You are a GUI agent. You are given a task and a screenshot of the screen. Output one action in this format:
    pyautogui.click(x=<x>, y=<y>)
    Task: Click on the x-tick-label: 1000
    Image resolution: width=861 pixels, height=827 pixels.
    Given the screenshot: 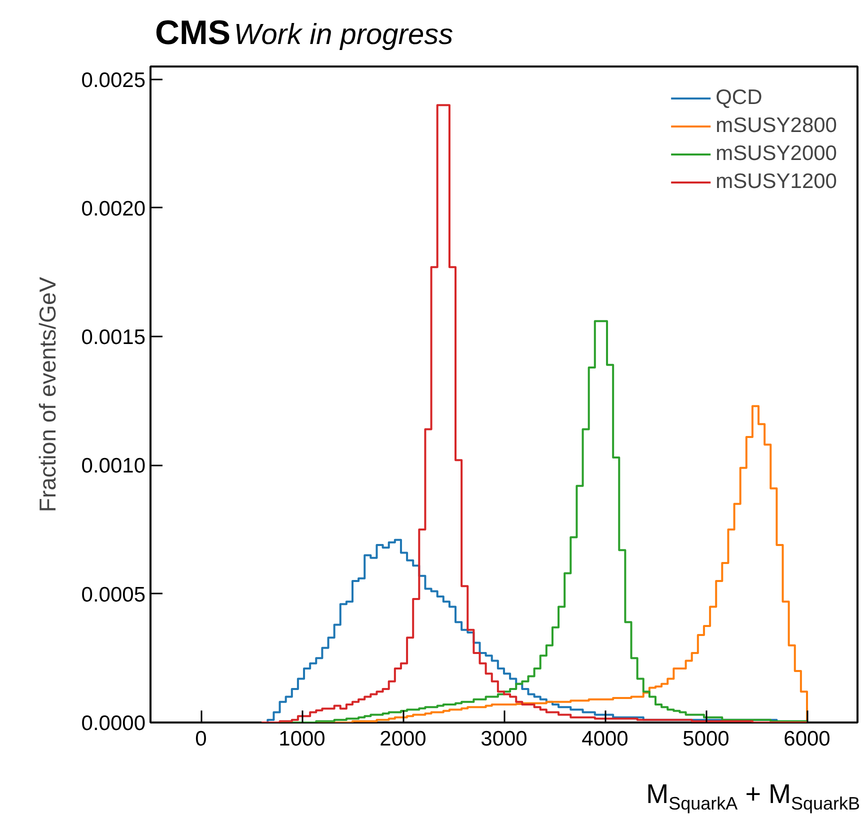 What is the action you would take?
    pyautogui.click(x=302, y=739)
    